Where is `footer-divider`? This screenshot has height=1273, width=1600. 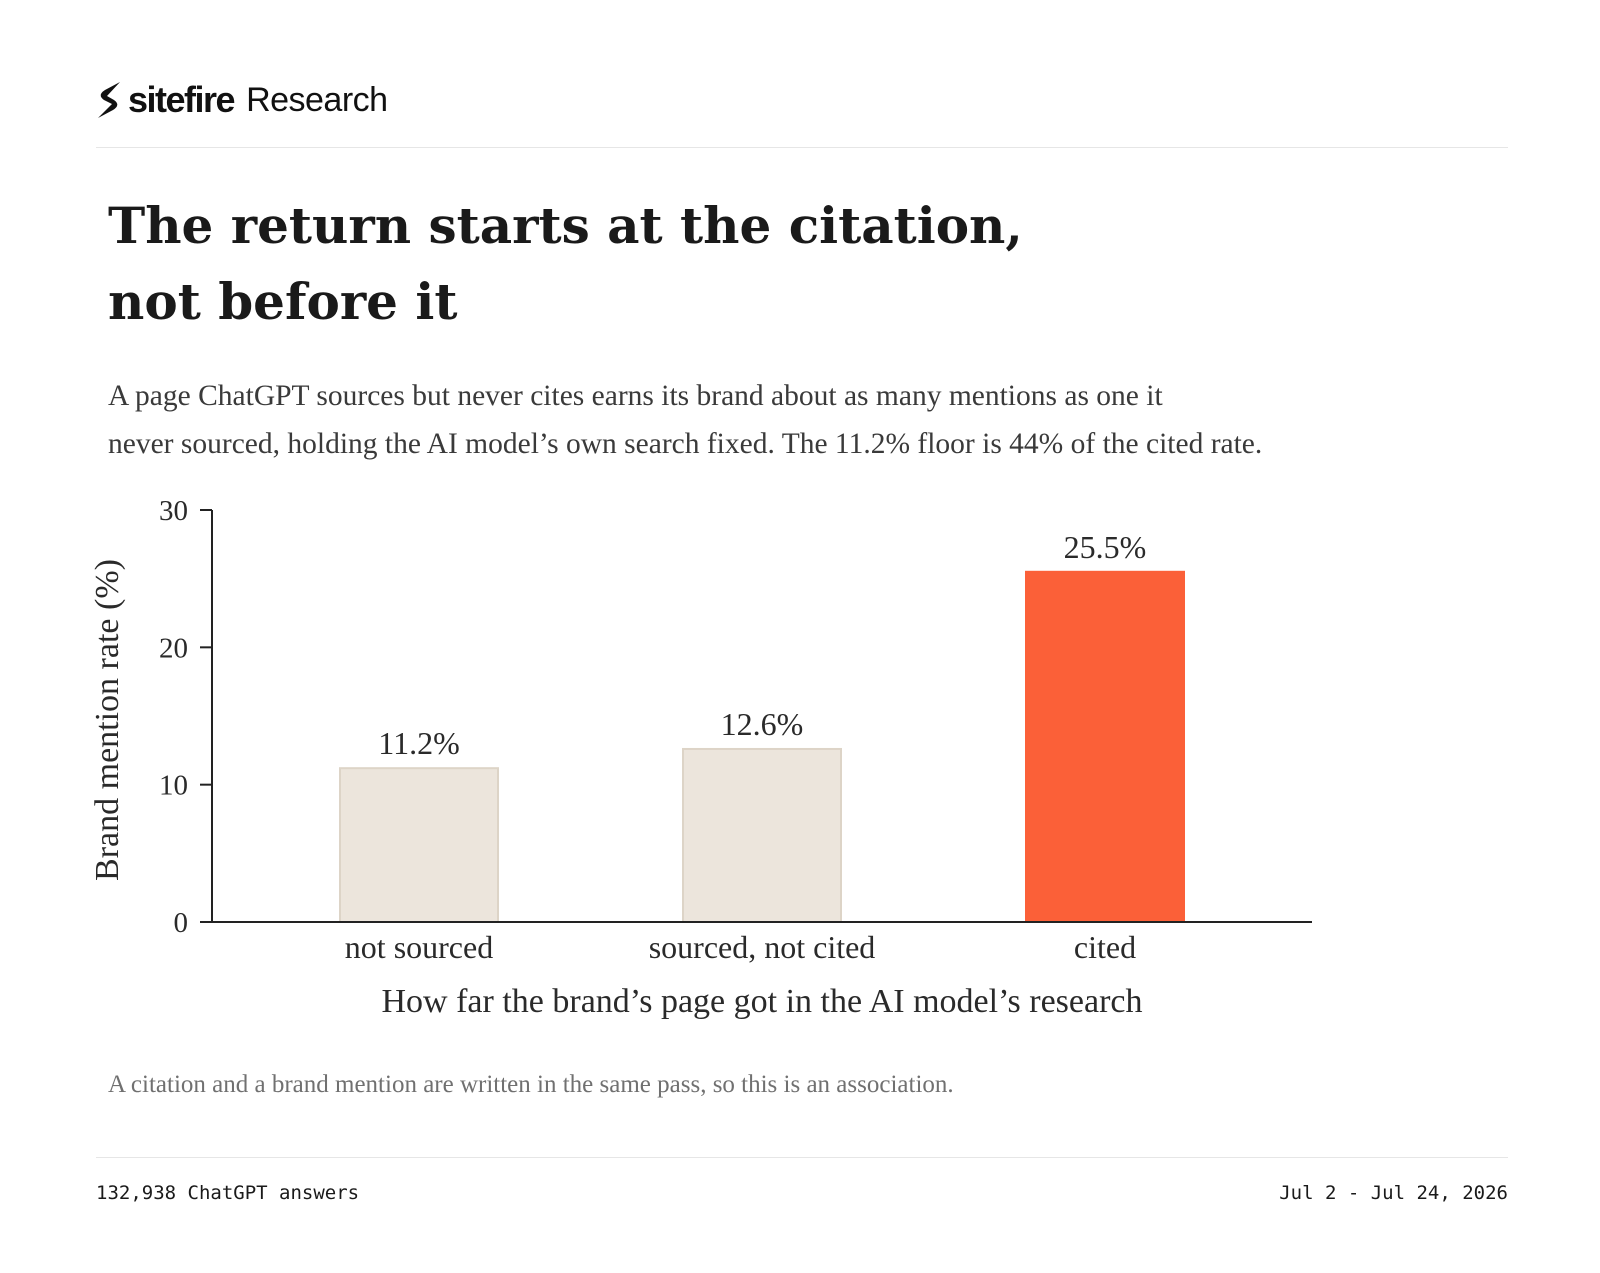
footer-divider is located at coordinates (802, 1157).